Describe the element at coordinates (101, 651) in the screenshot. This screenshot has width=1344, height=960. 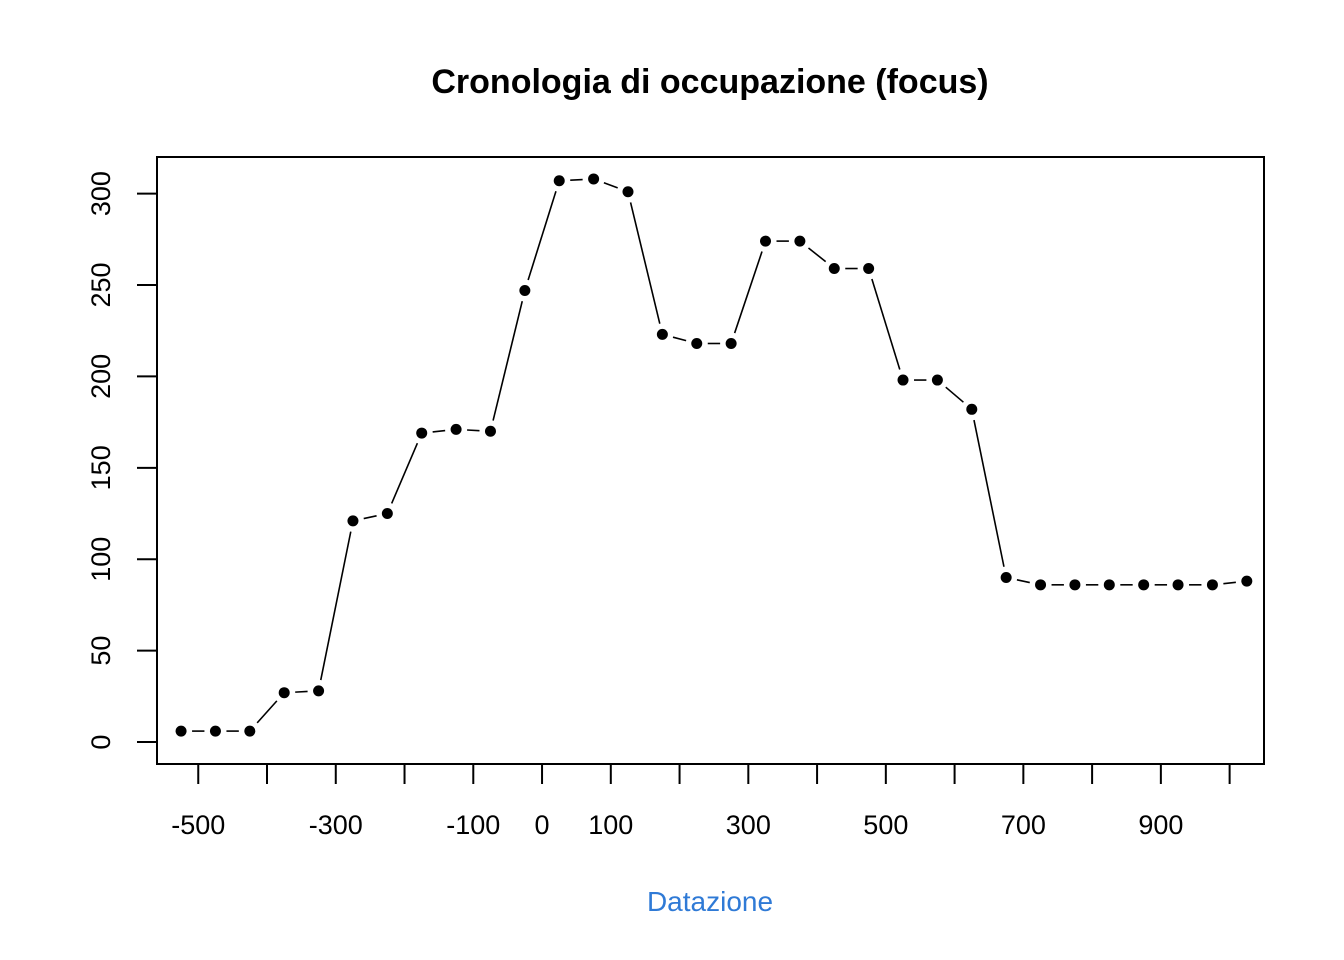
I see `y-tick-label: 50` at that location.